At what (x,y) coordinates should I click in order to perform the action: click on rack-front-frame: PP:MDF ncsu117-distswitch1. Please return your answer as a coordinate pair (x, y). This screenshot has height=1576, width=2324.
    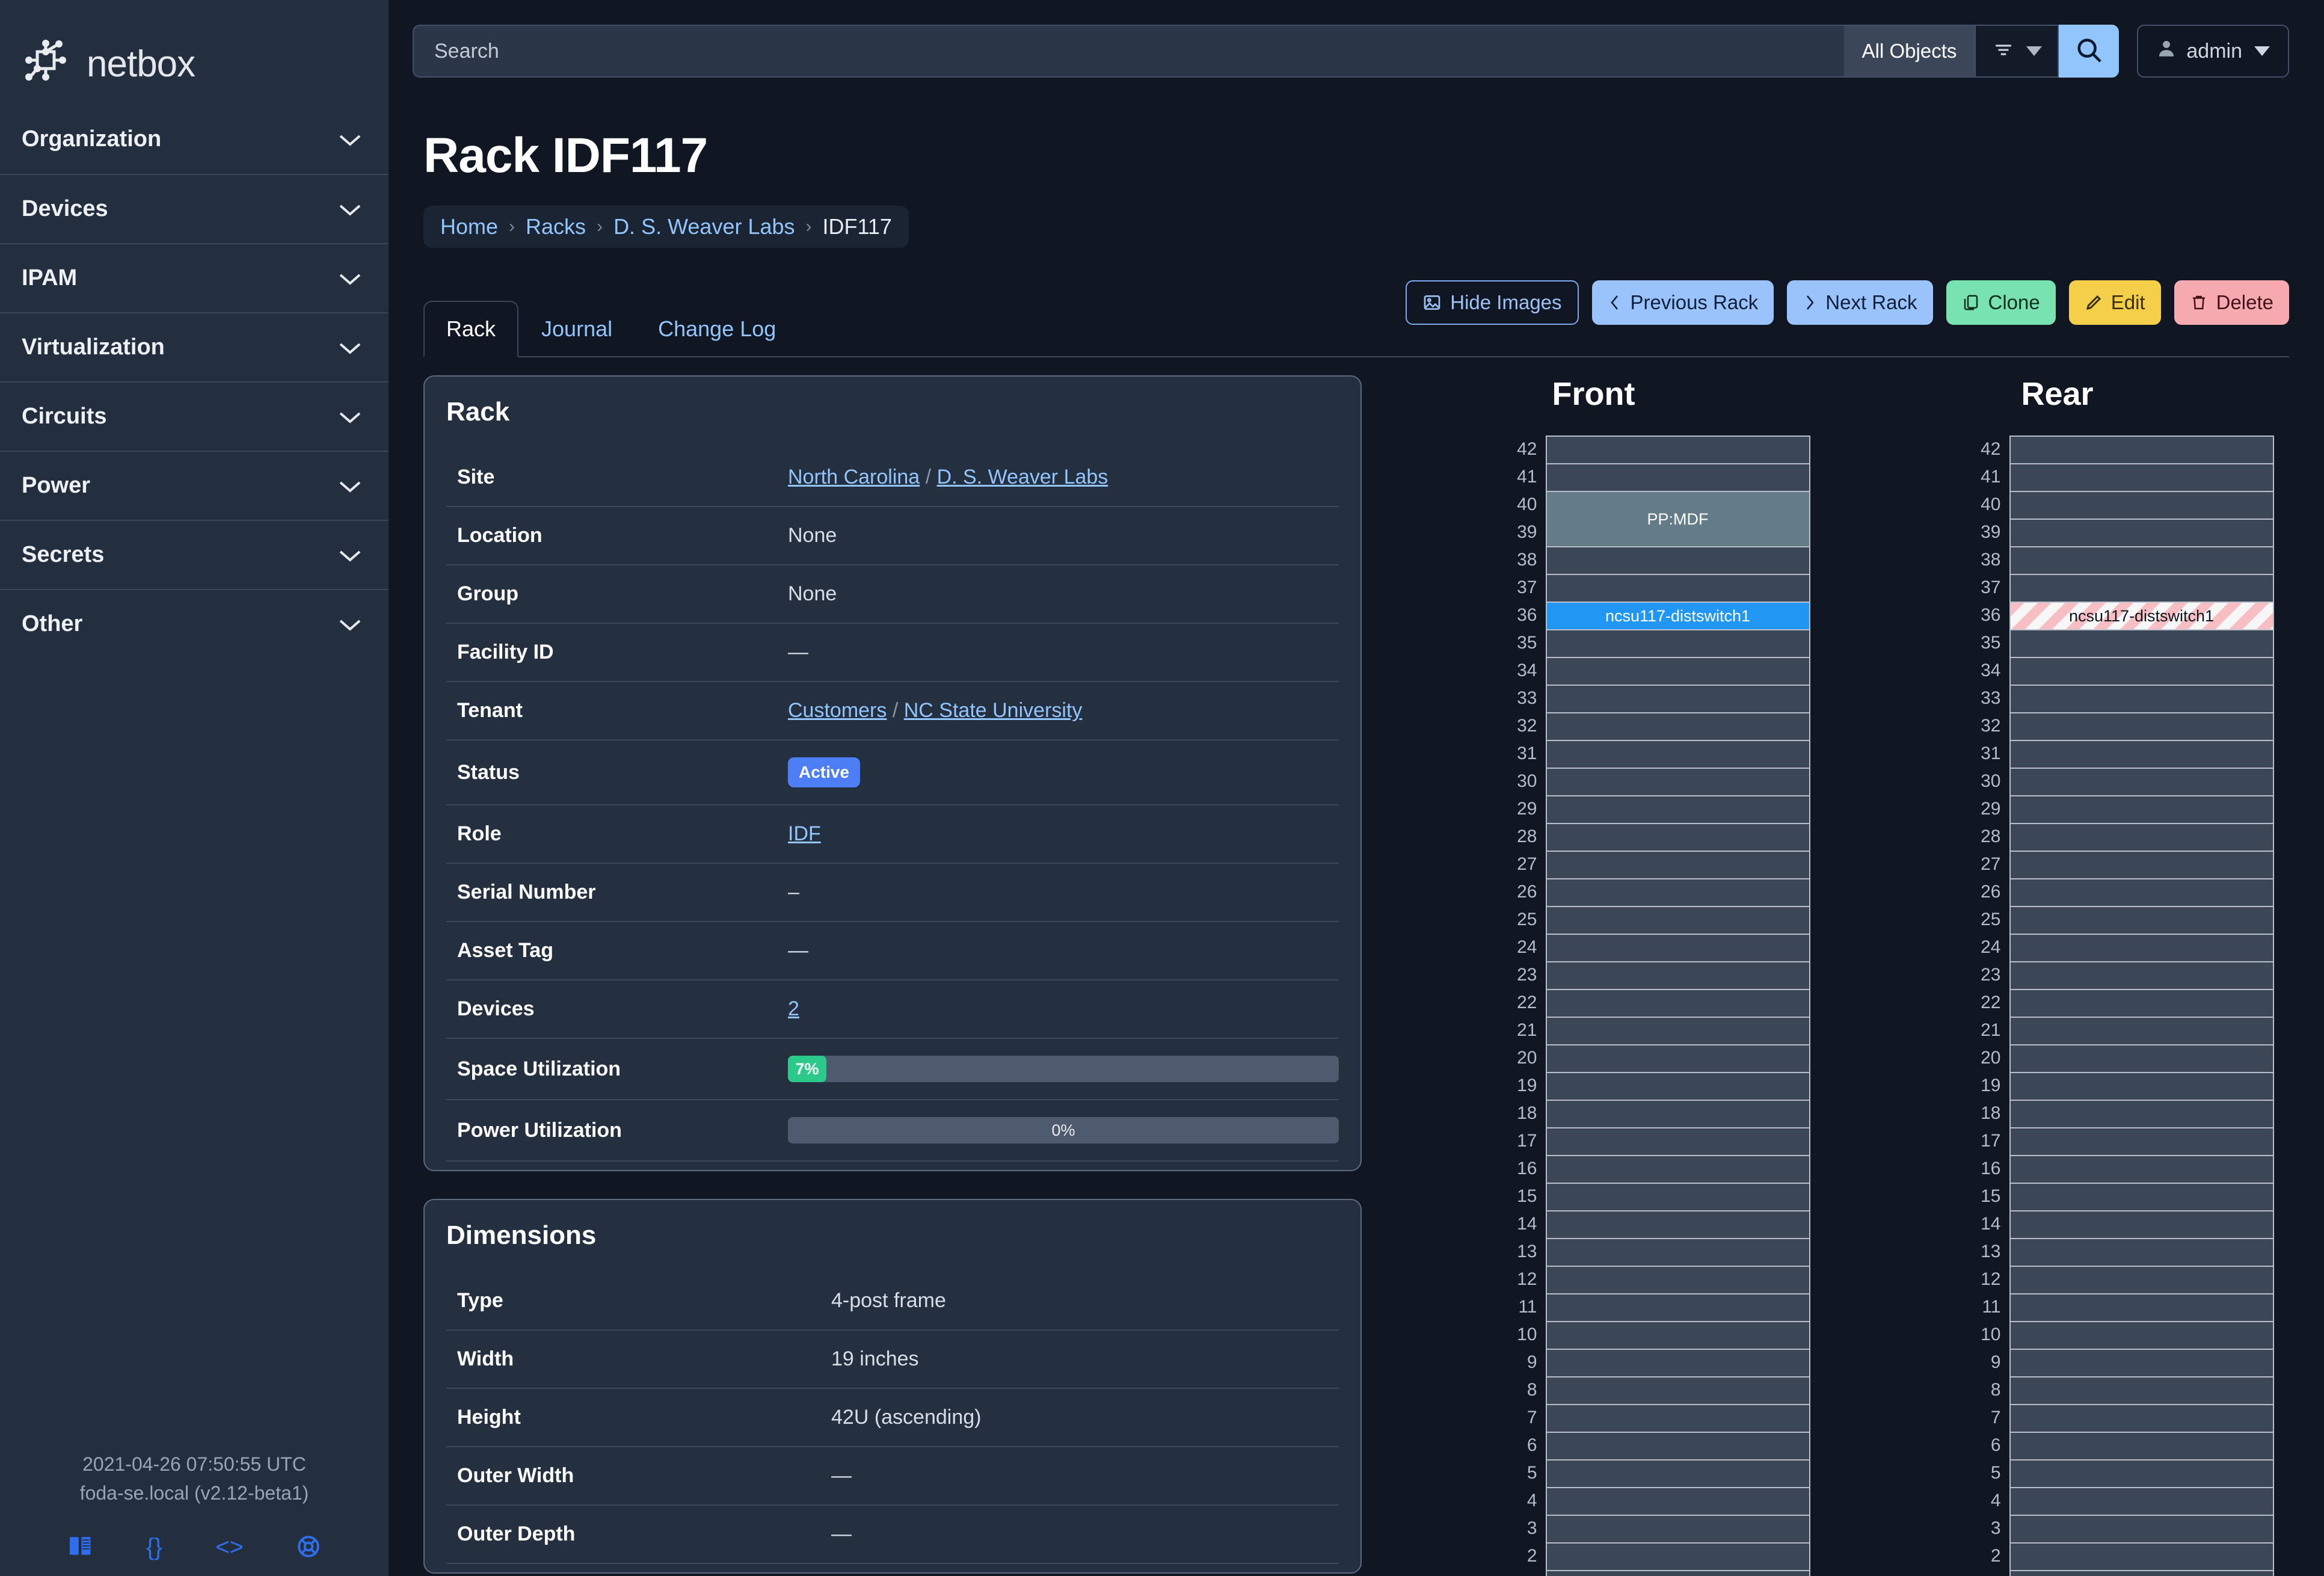
    Looking at the image, I should click on (1677, 1006).